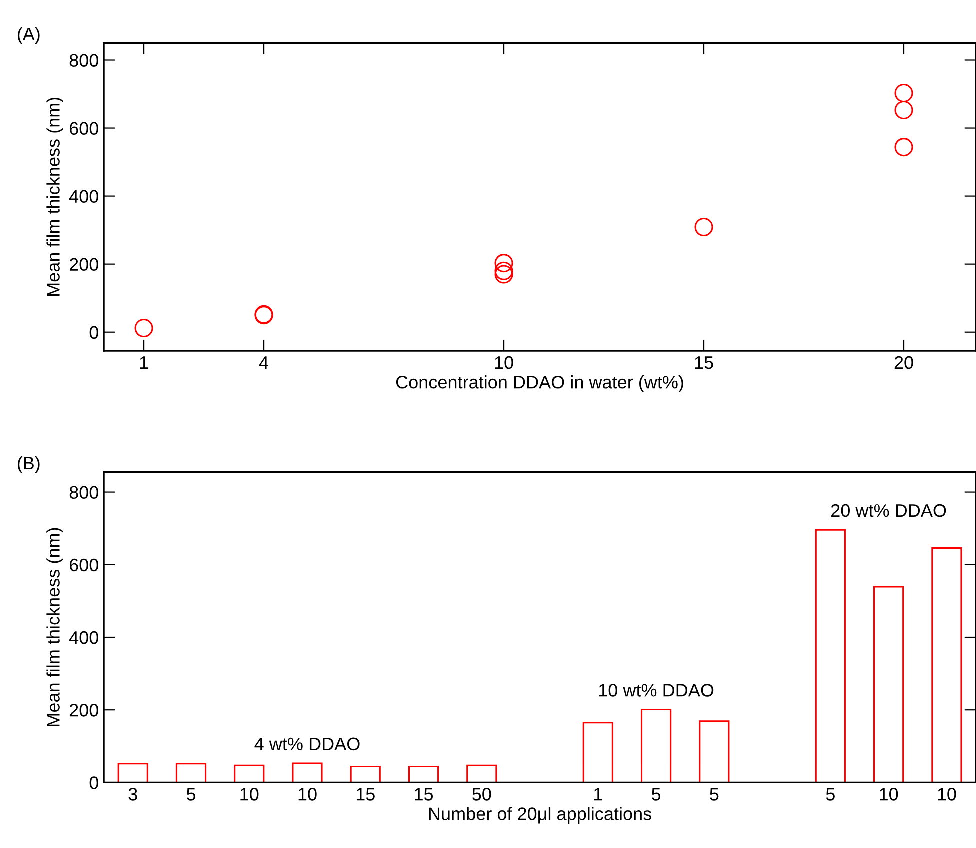  I want to click on x-tick-label: 50, so click(482, 794).